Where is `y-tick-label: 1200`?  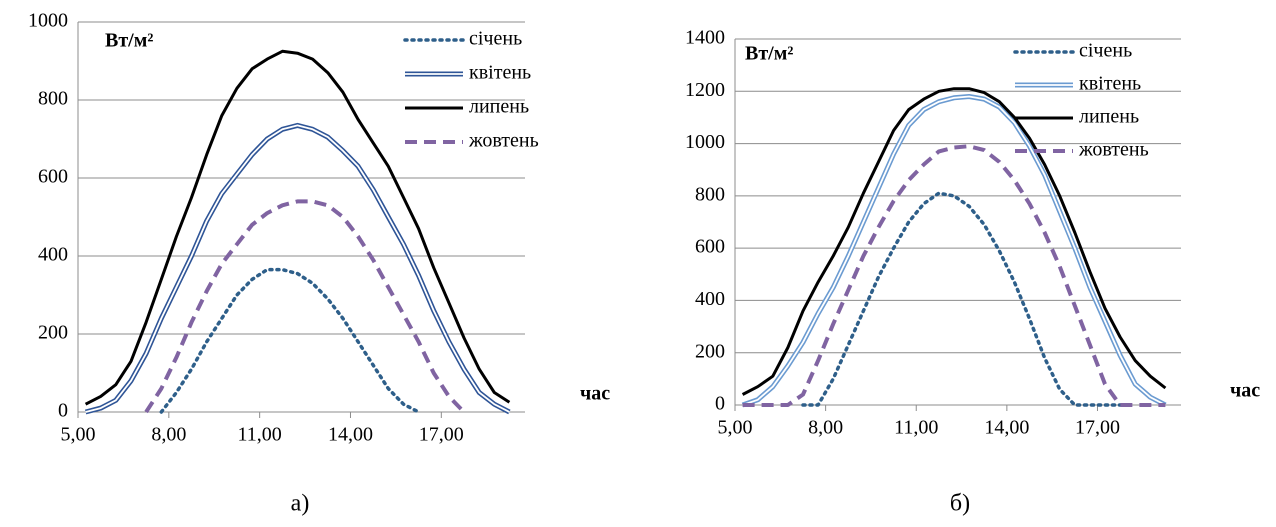
y-tick-label: 1200 is located at coordinates (705, 90).